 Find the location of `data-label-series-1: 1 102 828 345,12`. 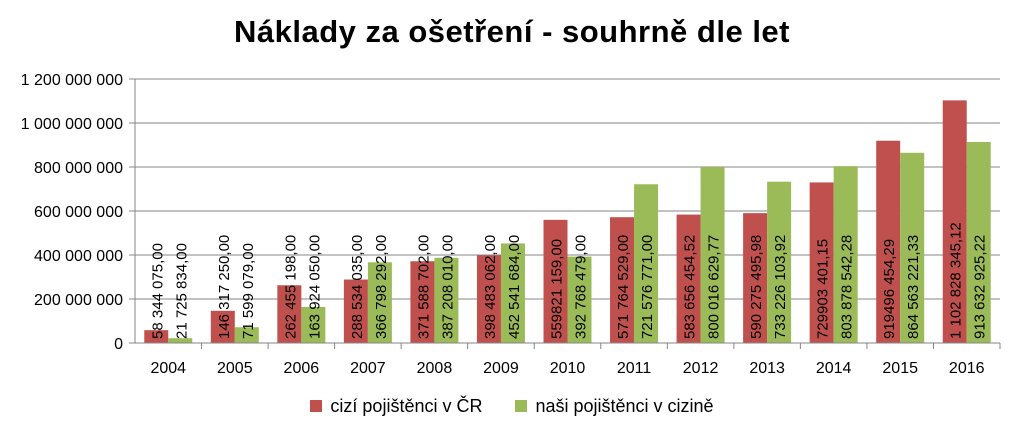

data-label-series-1: 1 102 828 345,12 is located at coordinates (956, 280).